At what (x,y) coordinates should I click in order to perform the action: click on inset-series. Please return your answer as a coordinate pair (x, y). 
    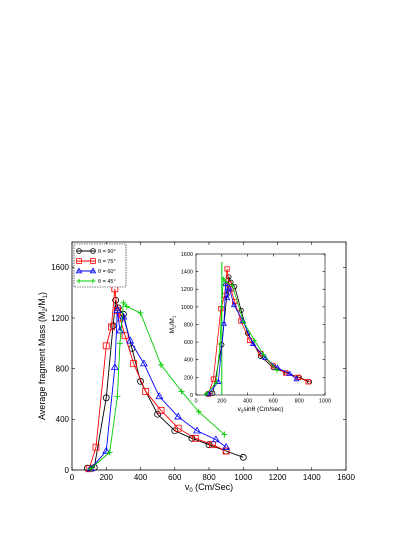
    Looking at the image, I should click on (258, 329).